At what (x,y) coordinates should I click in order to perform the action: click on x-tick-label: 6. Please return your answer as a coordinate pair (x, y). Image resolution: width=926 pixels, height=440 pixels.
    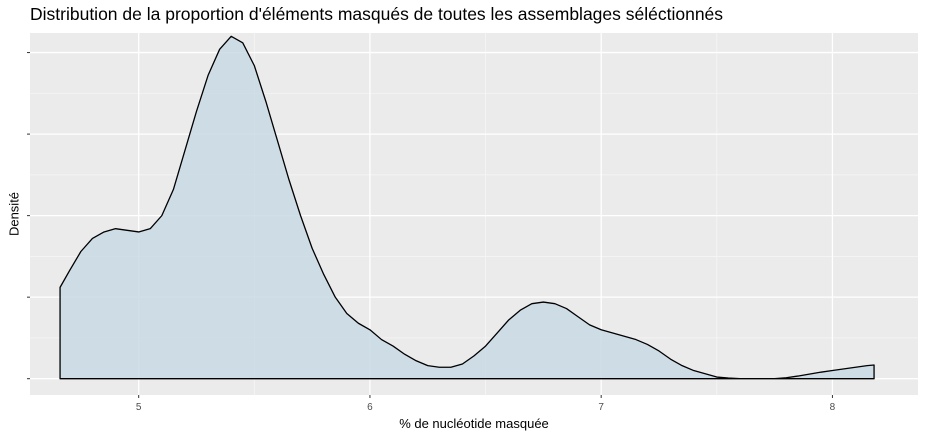
    Looking at the image, I should click on (370, 407).